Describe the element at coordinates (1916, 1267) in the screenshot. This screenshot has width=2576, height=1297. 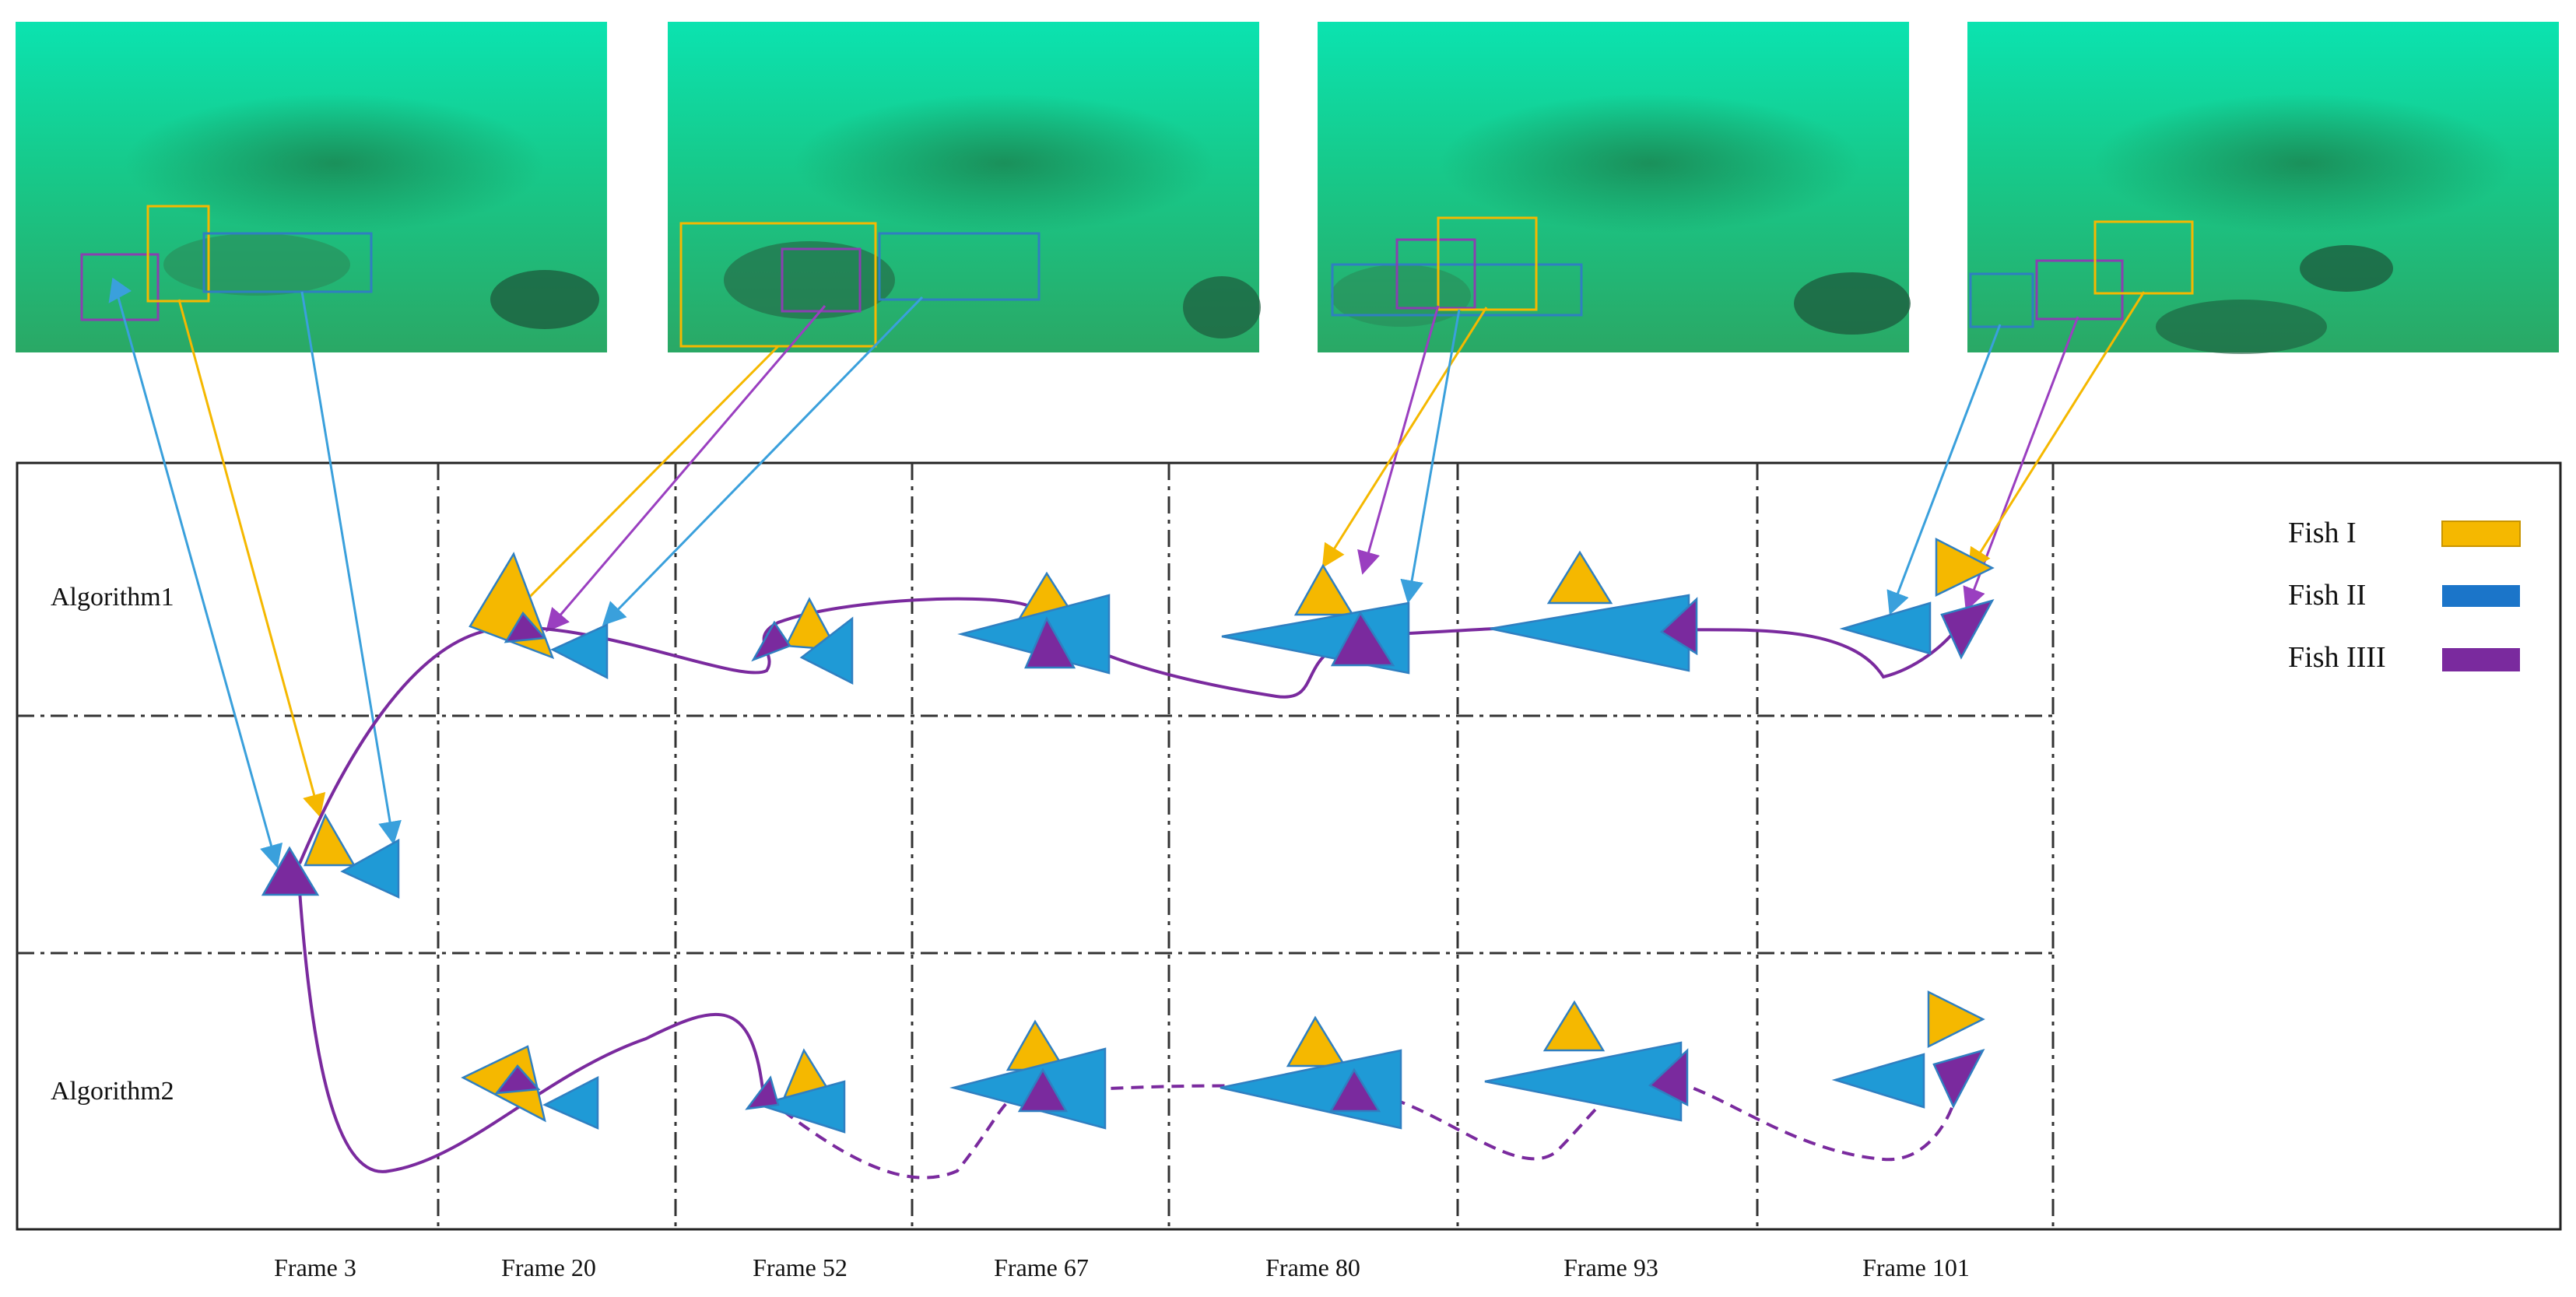
I see `frame-label-101: Frame 101` at that location.